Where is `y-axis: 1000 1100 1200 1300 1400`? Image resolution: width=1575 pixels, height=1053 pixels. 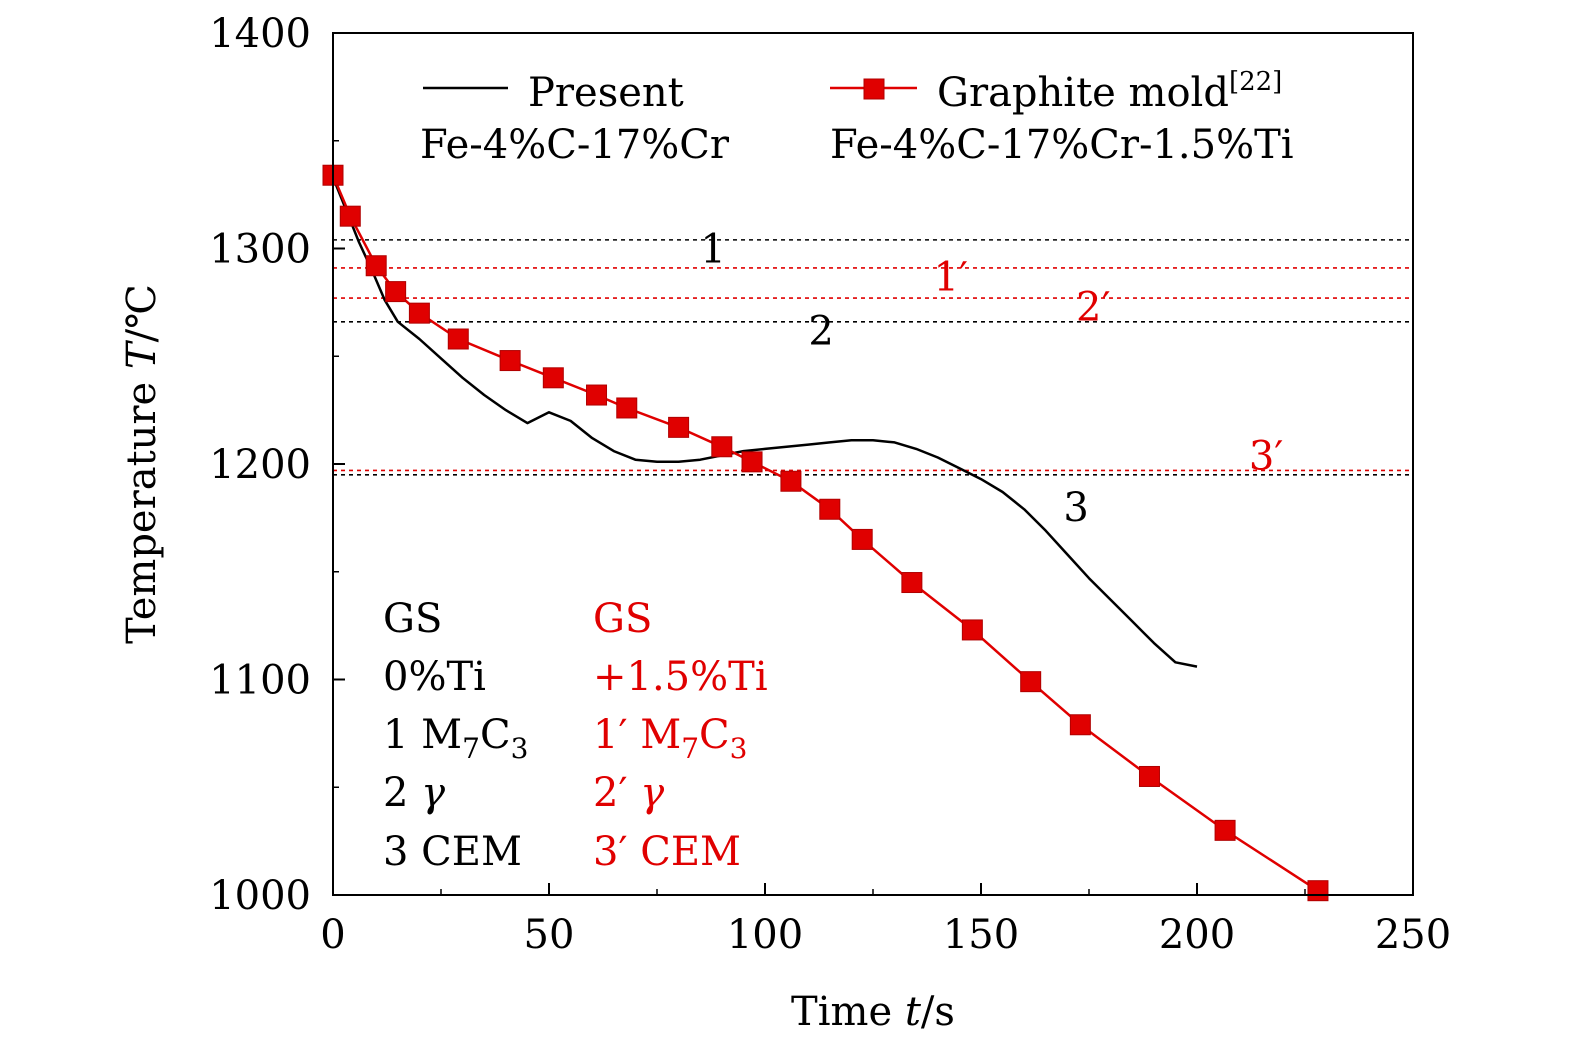
y-axis: 1000 1100 1200 1300 1400 is located at coordinates (277, 465).